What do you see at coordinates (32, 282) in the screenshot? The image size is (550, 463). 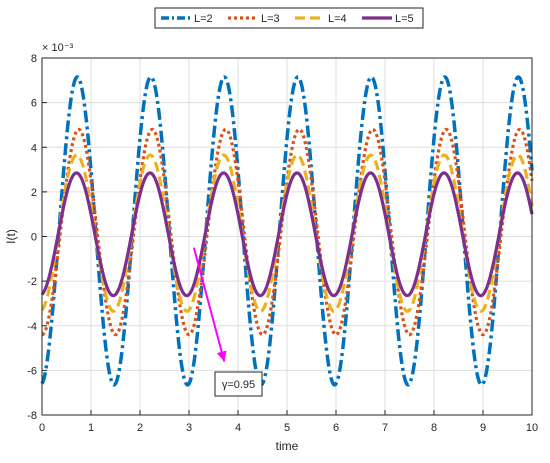 I see `y-tick-label: -2` at bounding box center [32, 282].